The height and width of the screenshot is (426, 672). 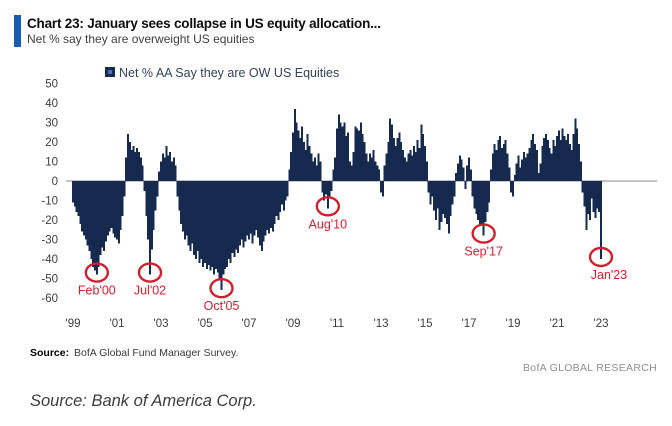 I want to click on legend-marker-inner, so click(x=110, y=72).